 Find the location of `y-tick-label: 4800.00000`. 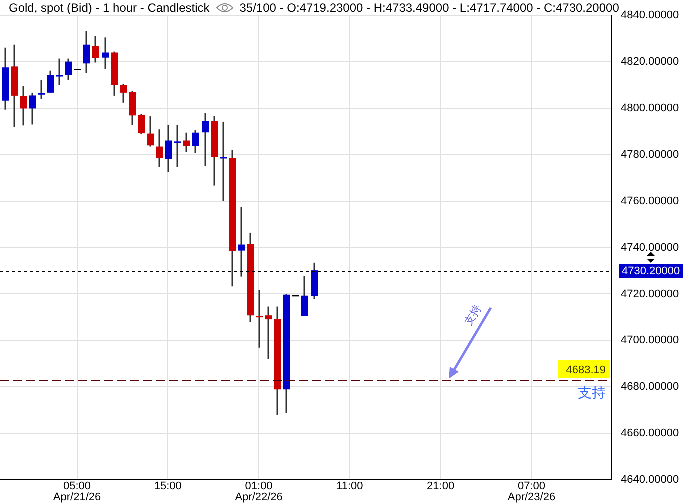

y-tick-label: 4800.00000 is located at coordinates (650, 108).